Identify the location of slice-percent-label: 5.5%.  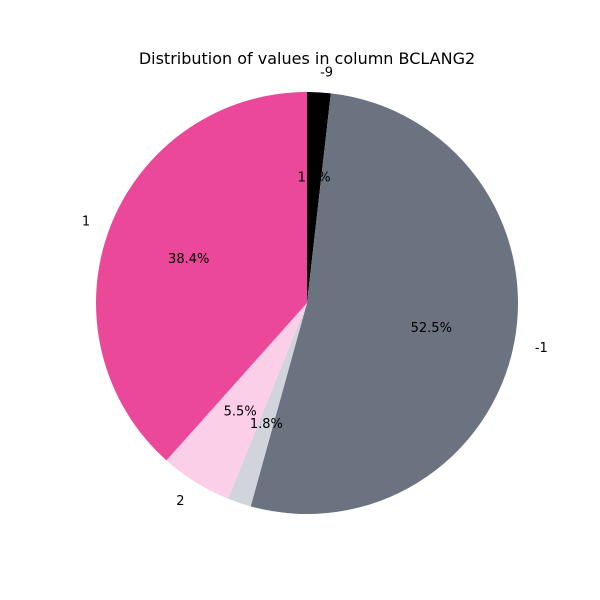
(240, 412).